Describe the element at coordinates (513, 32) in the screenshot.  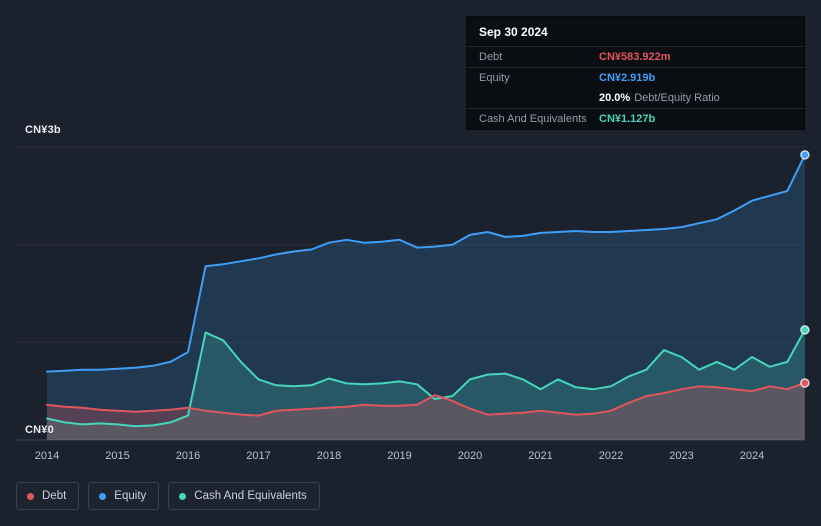
I see `tooltip-date: Sep 30 2024` at that location.